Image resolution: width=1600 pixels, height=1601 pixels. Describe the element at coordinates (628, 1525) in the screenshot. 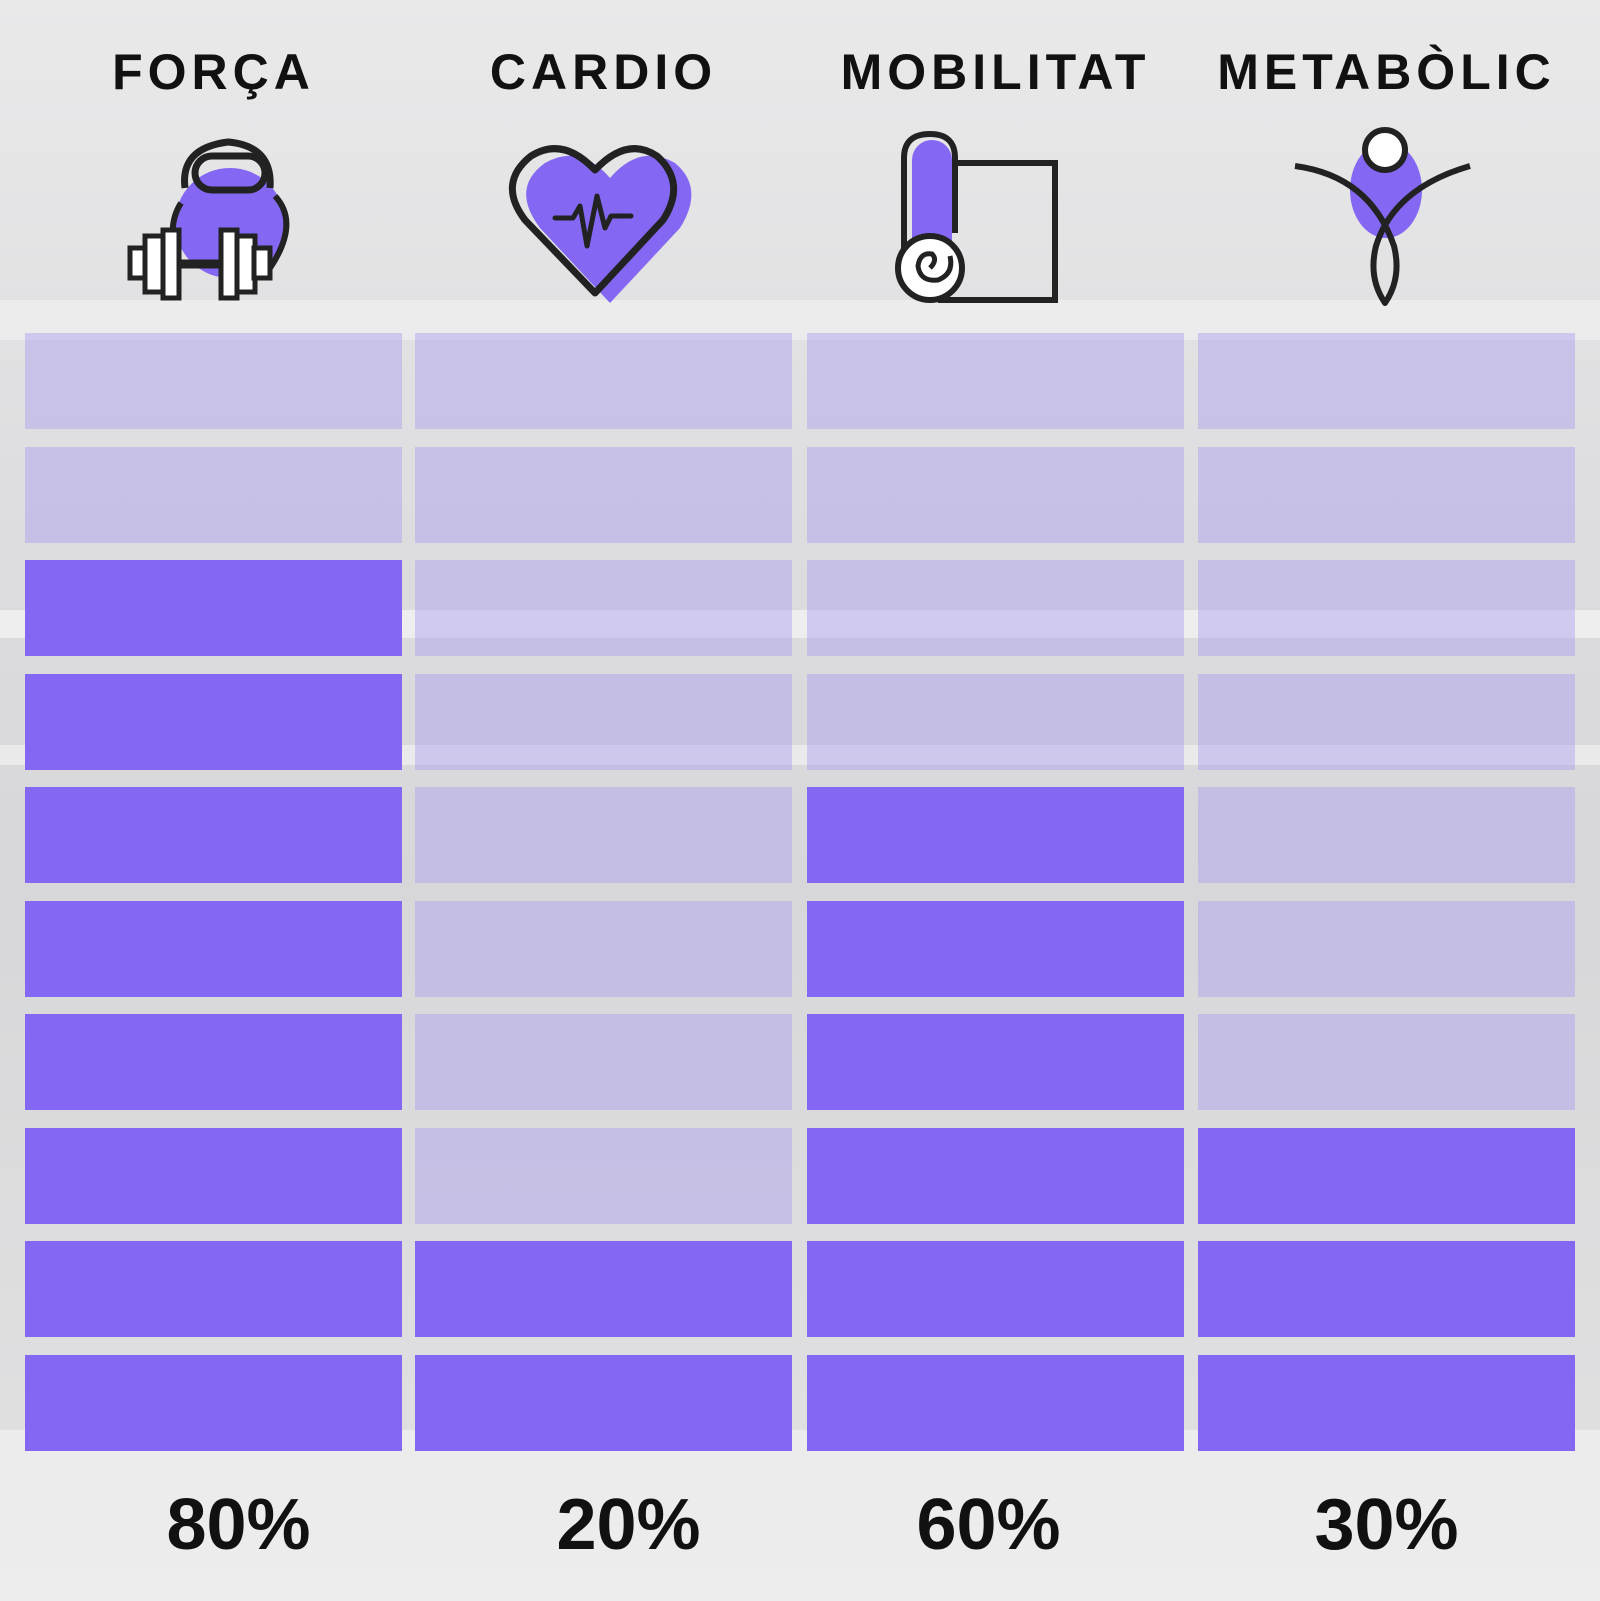

I see `value-label-cardio: 20%` at that location.